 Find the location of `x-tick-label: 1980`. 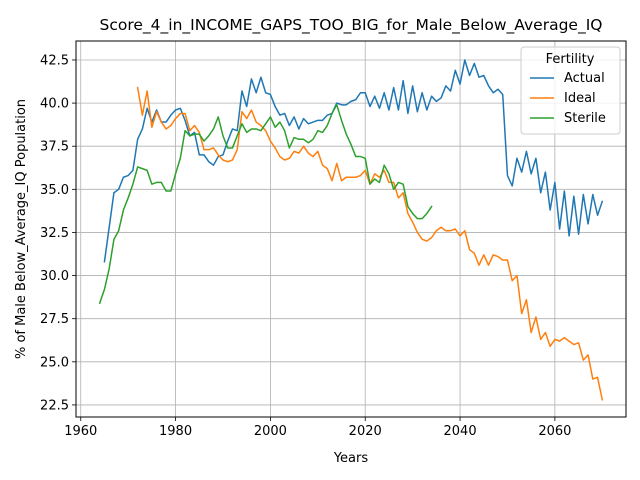

x-tick-label: 1980 is located at coordinates (175, 431).